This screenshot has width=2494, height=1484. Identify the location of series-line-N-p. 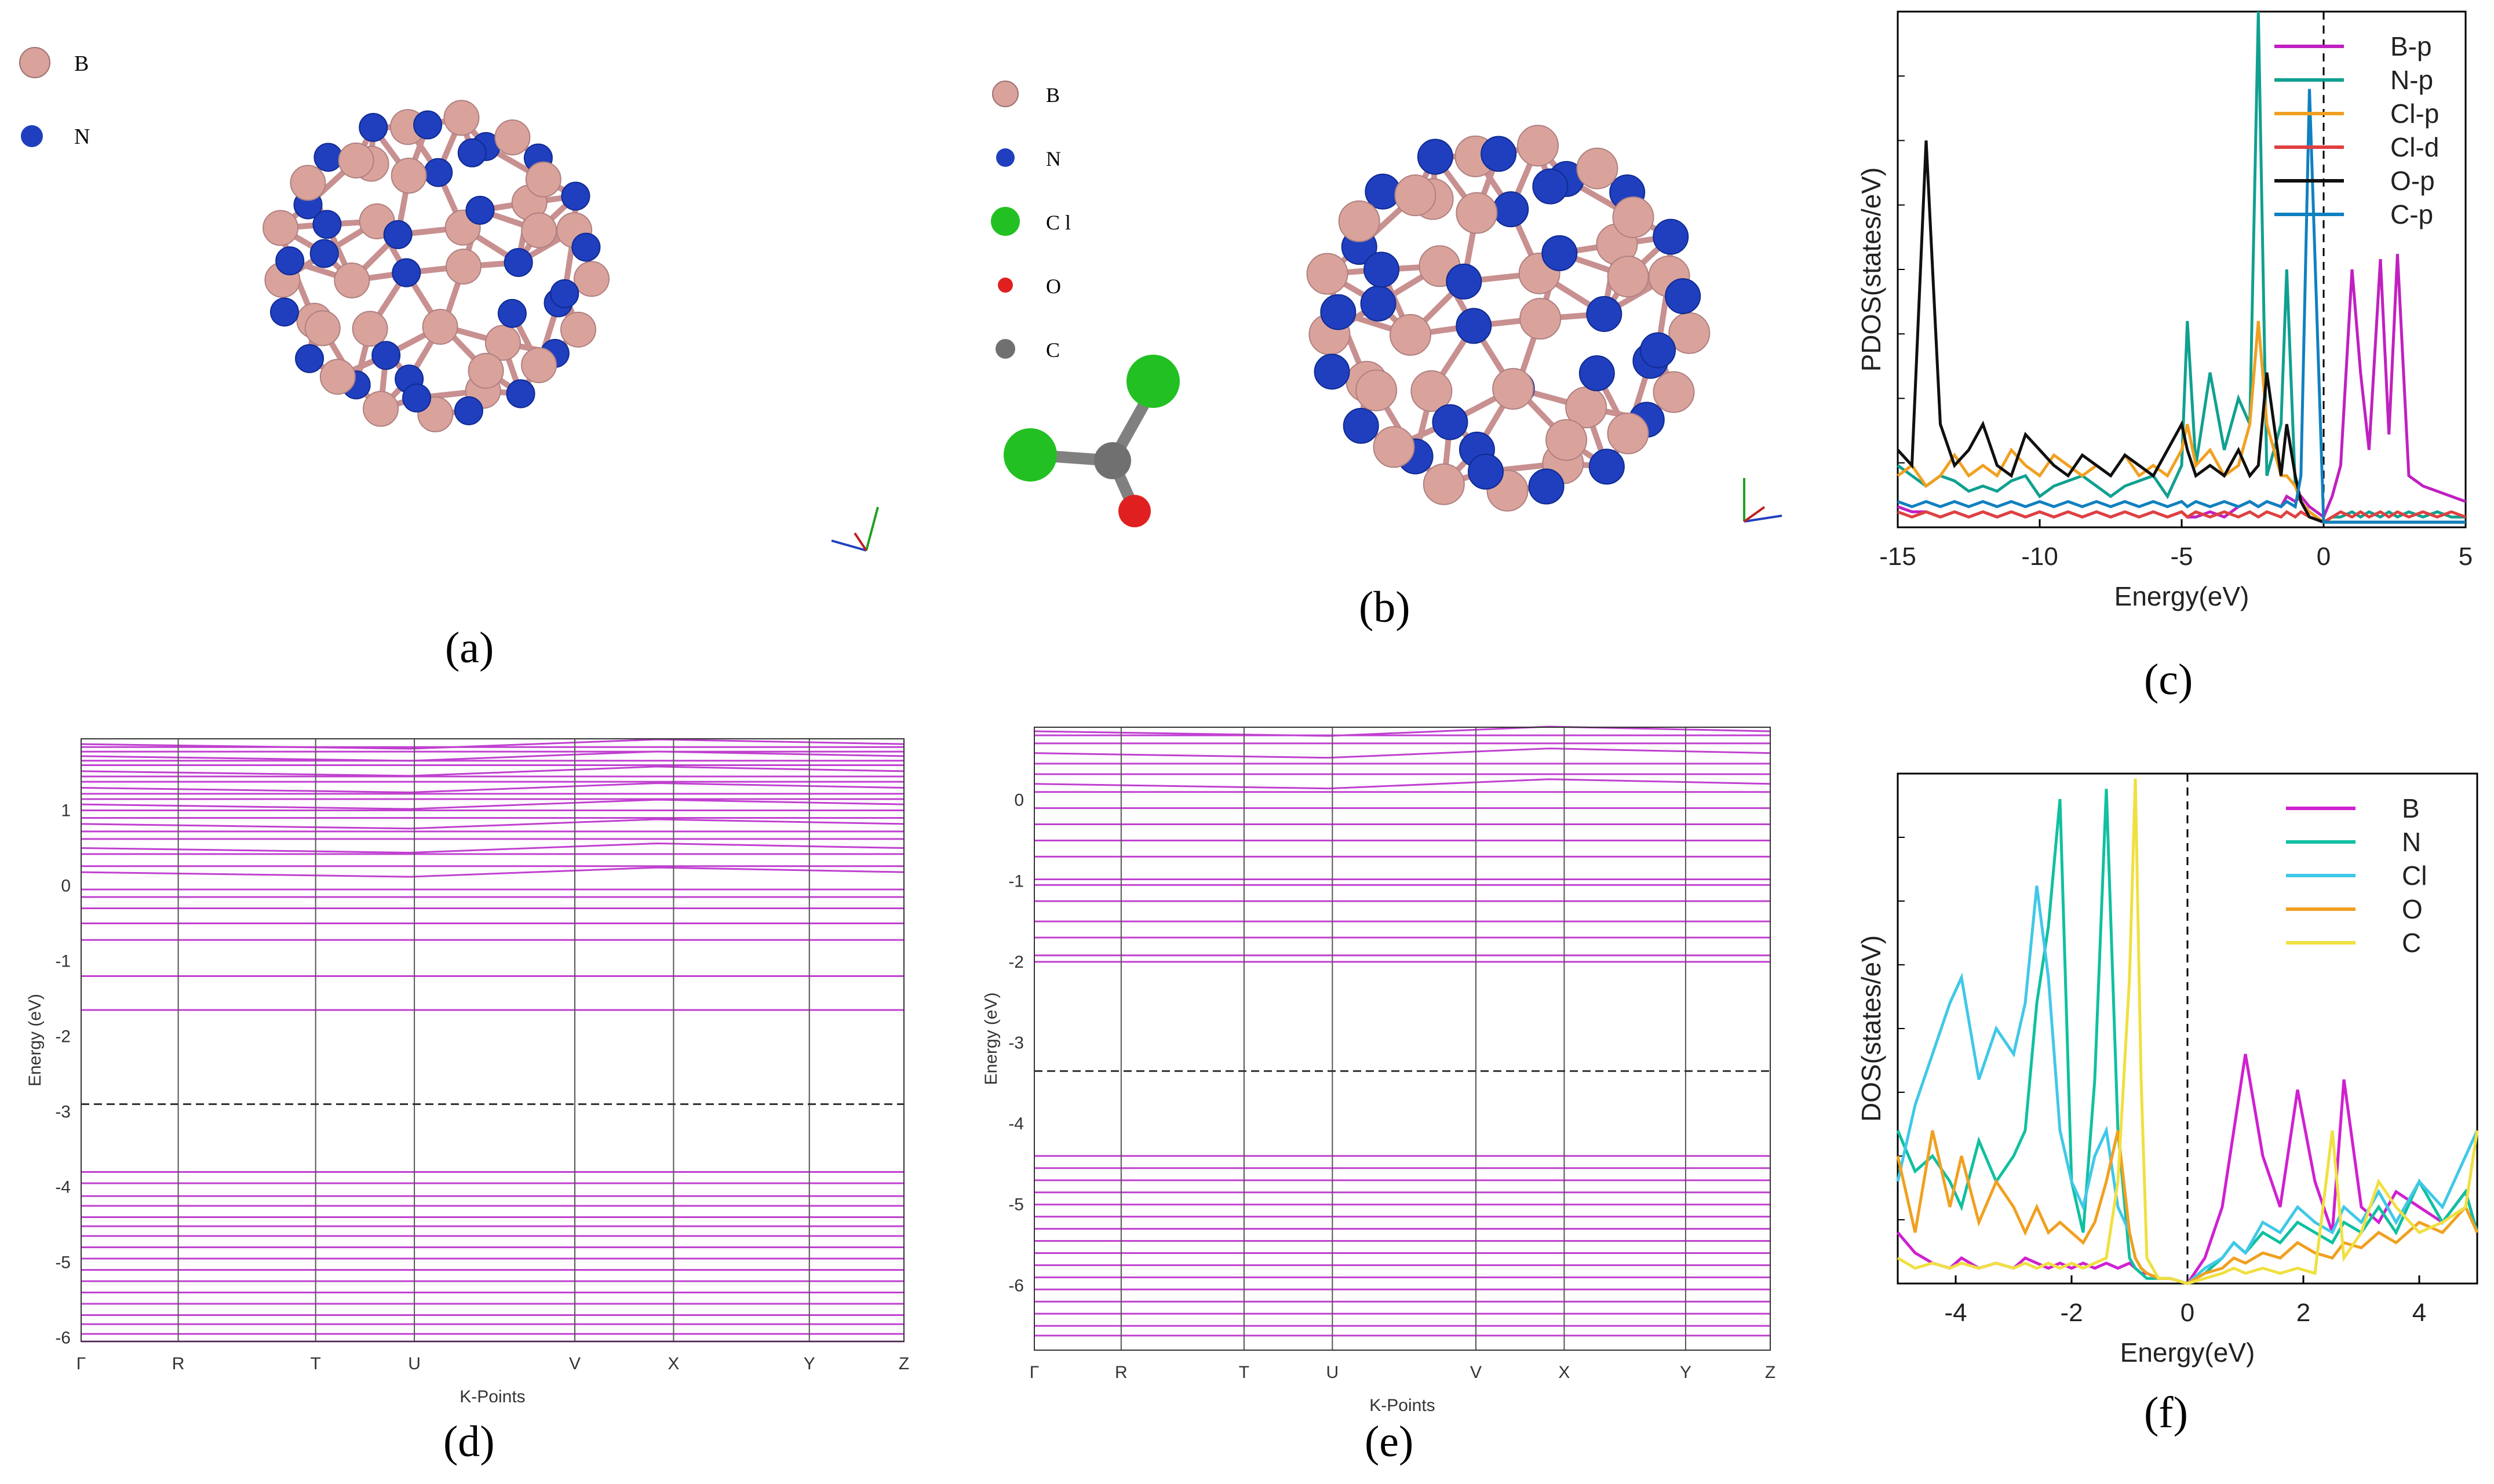
(2181, 267).